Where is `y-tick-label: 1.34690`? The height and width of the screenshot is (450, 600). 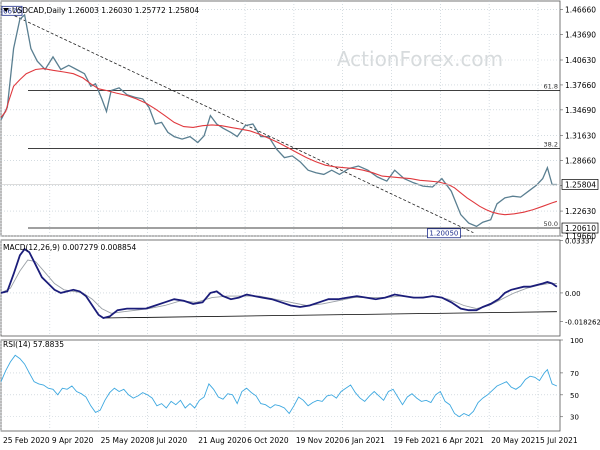 y-tick-label: 1.34690 is located at coordinates (580, 110).